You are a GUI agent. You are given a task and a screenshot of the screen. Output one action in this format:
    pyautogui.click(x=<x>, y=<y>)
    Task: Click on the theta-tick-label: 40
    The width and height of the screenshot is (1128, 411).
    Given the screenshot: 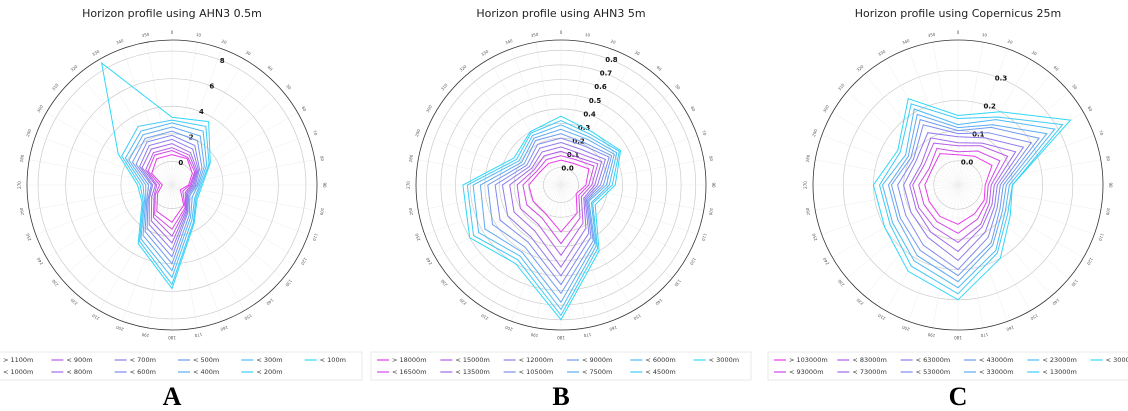 What is the action you would take?
    pyautogui.click(x=658, y=68)
    